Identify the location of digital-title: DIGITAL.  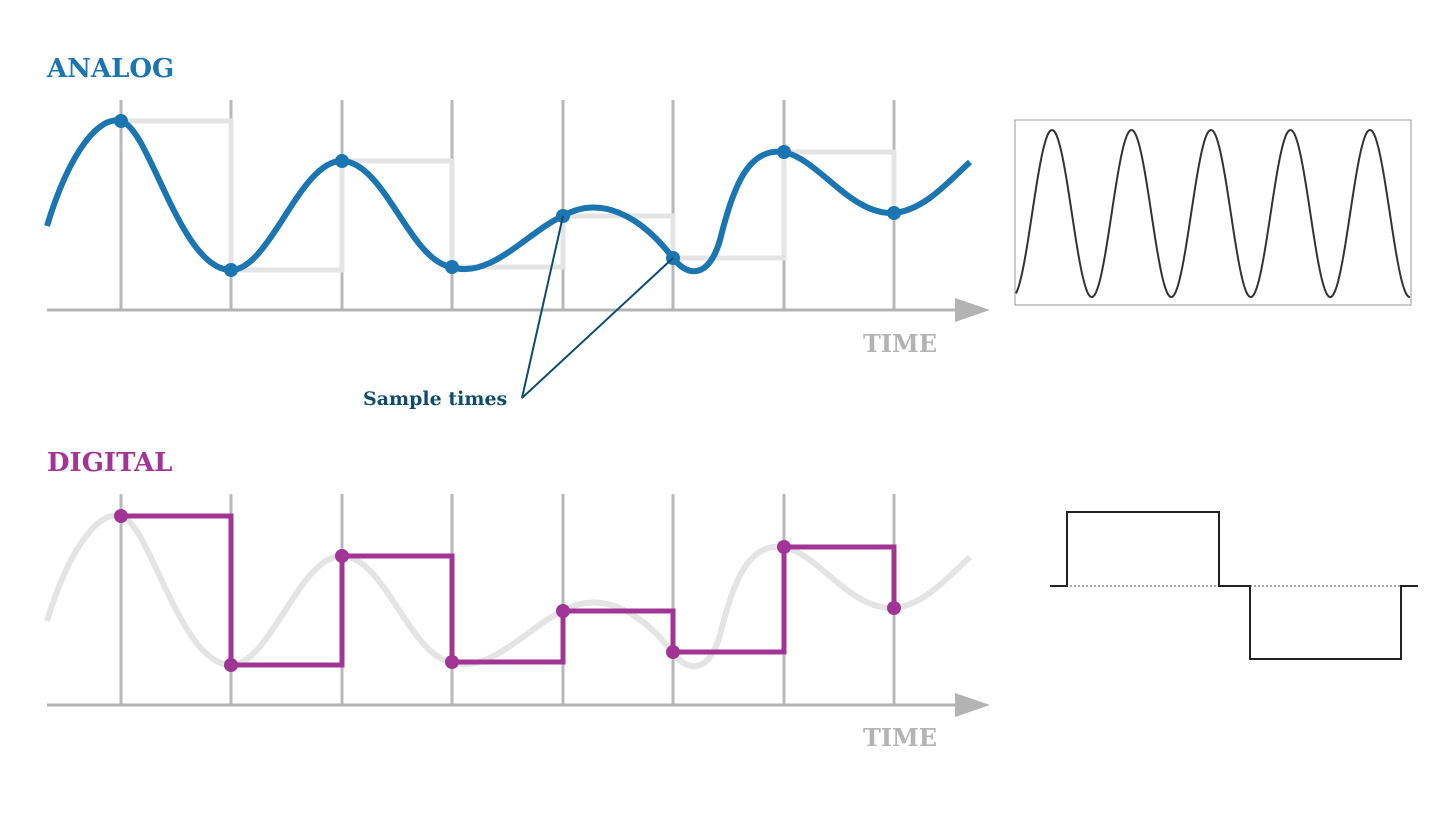
(109, 463).